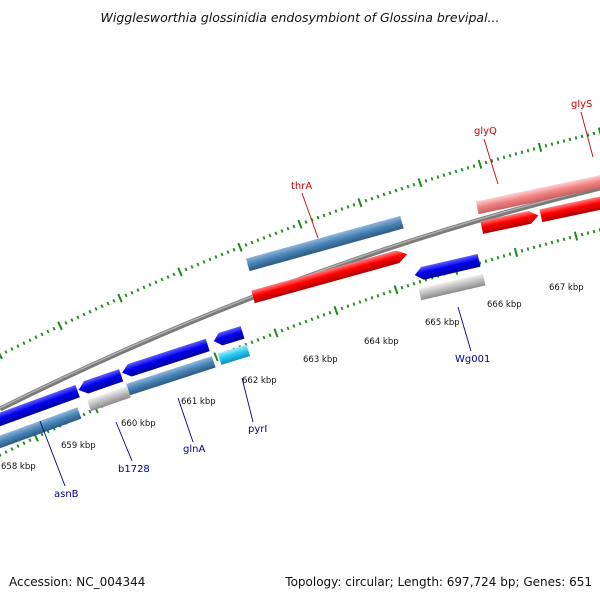 This screenshot has height=600, width=600. Describe the element at coordinates (109, 399) in the screenshot. I see `b1728-region-bar` at that location.